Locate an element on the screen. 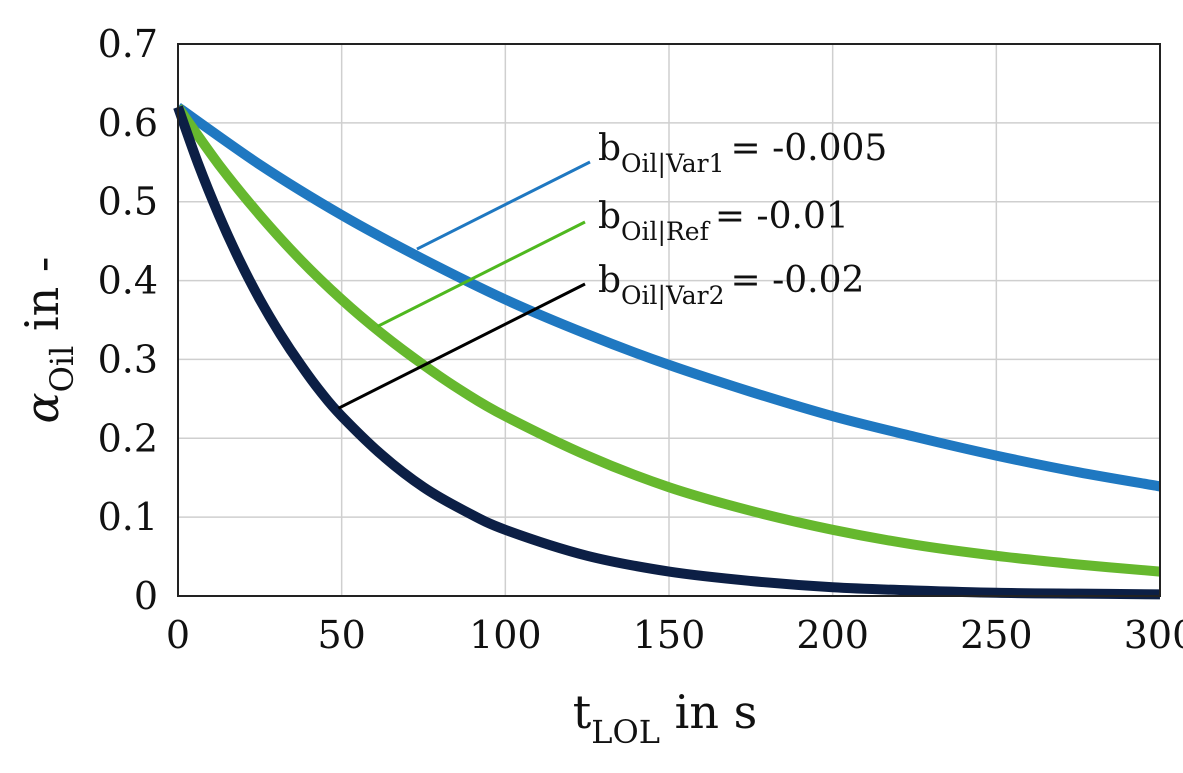 This screenshot has height=773, width=1183. y-tick-label: 0.4 is located at coordinates (128, 281).